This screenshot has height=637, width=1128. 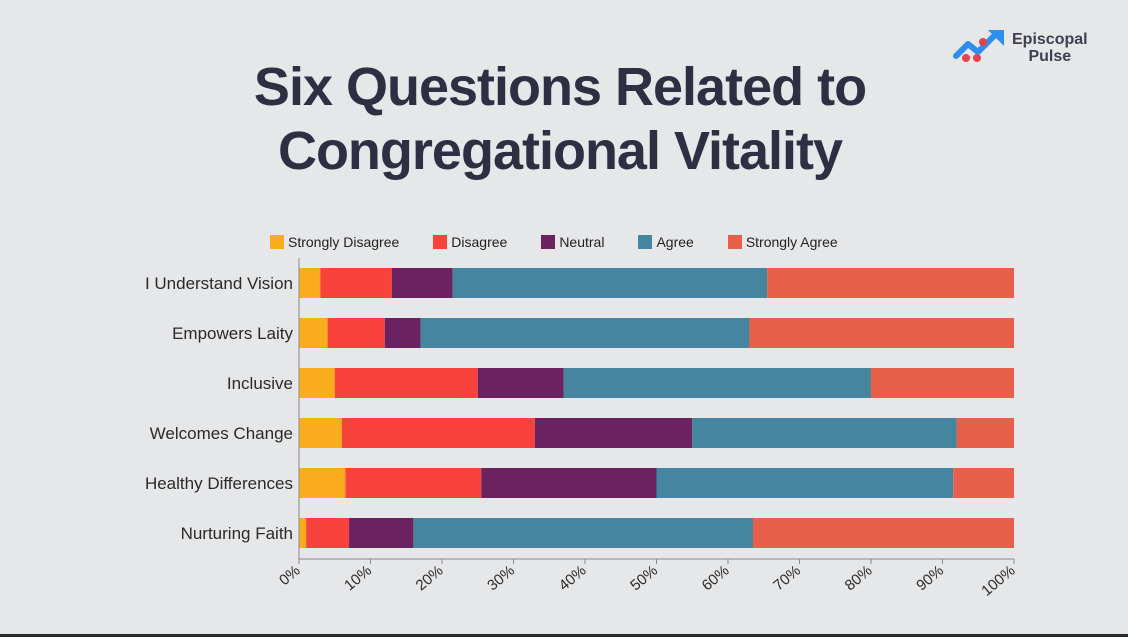 I want to click on category-label: Healthy Differences, so click(x=219, y=483).